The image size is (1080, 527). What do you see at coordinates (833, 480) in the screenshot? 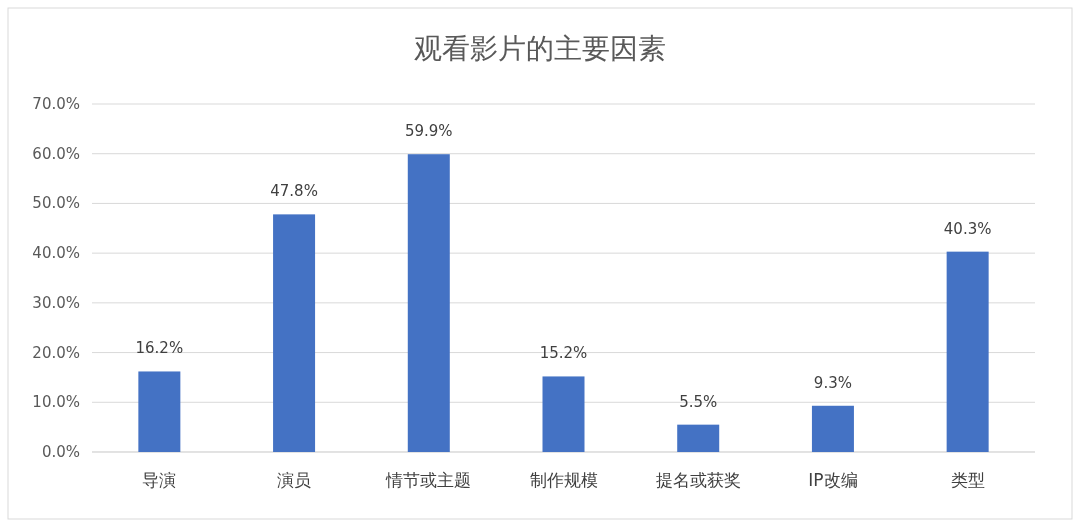
I see `x-tick-label: IP改编` at bounding box center [833, 480].